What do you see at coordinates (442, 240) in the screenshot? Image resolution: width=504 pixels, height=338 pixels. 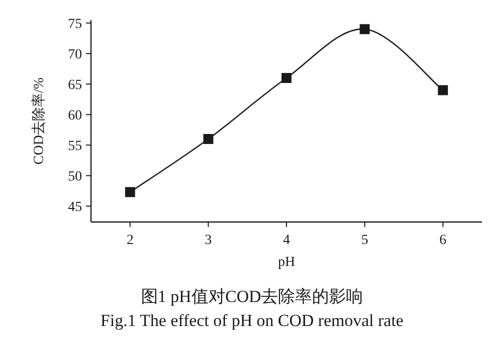 I see `x-tick-label: 6` at bounding box center [442, 240].